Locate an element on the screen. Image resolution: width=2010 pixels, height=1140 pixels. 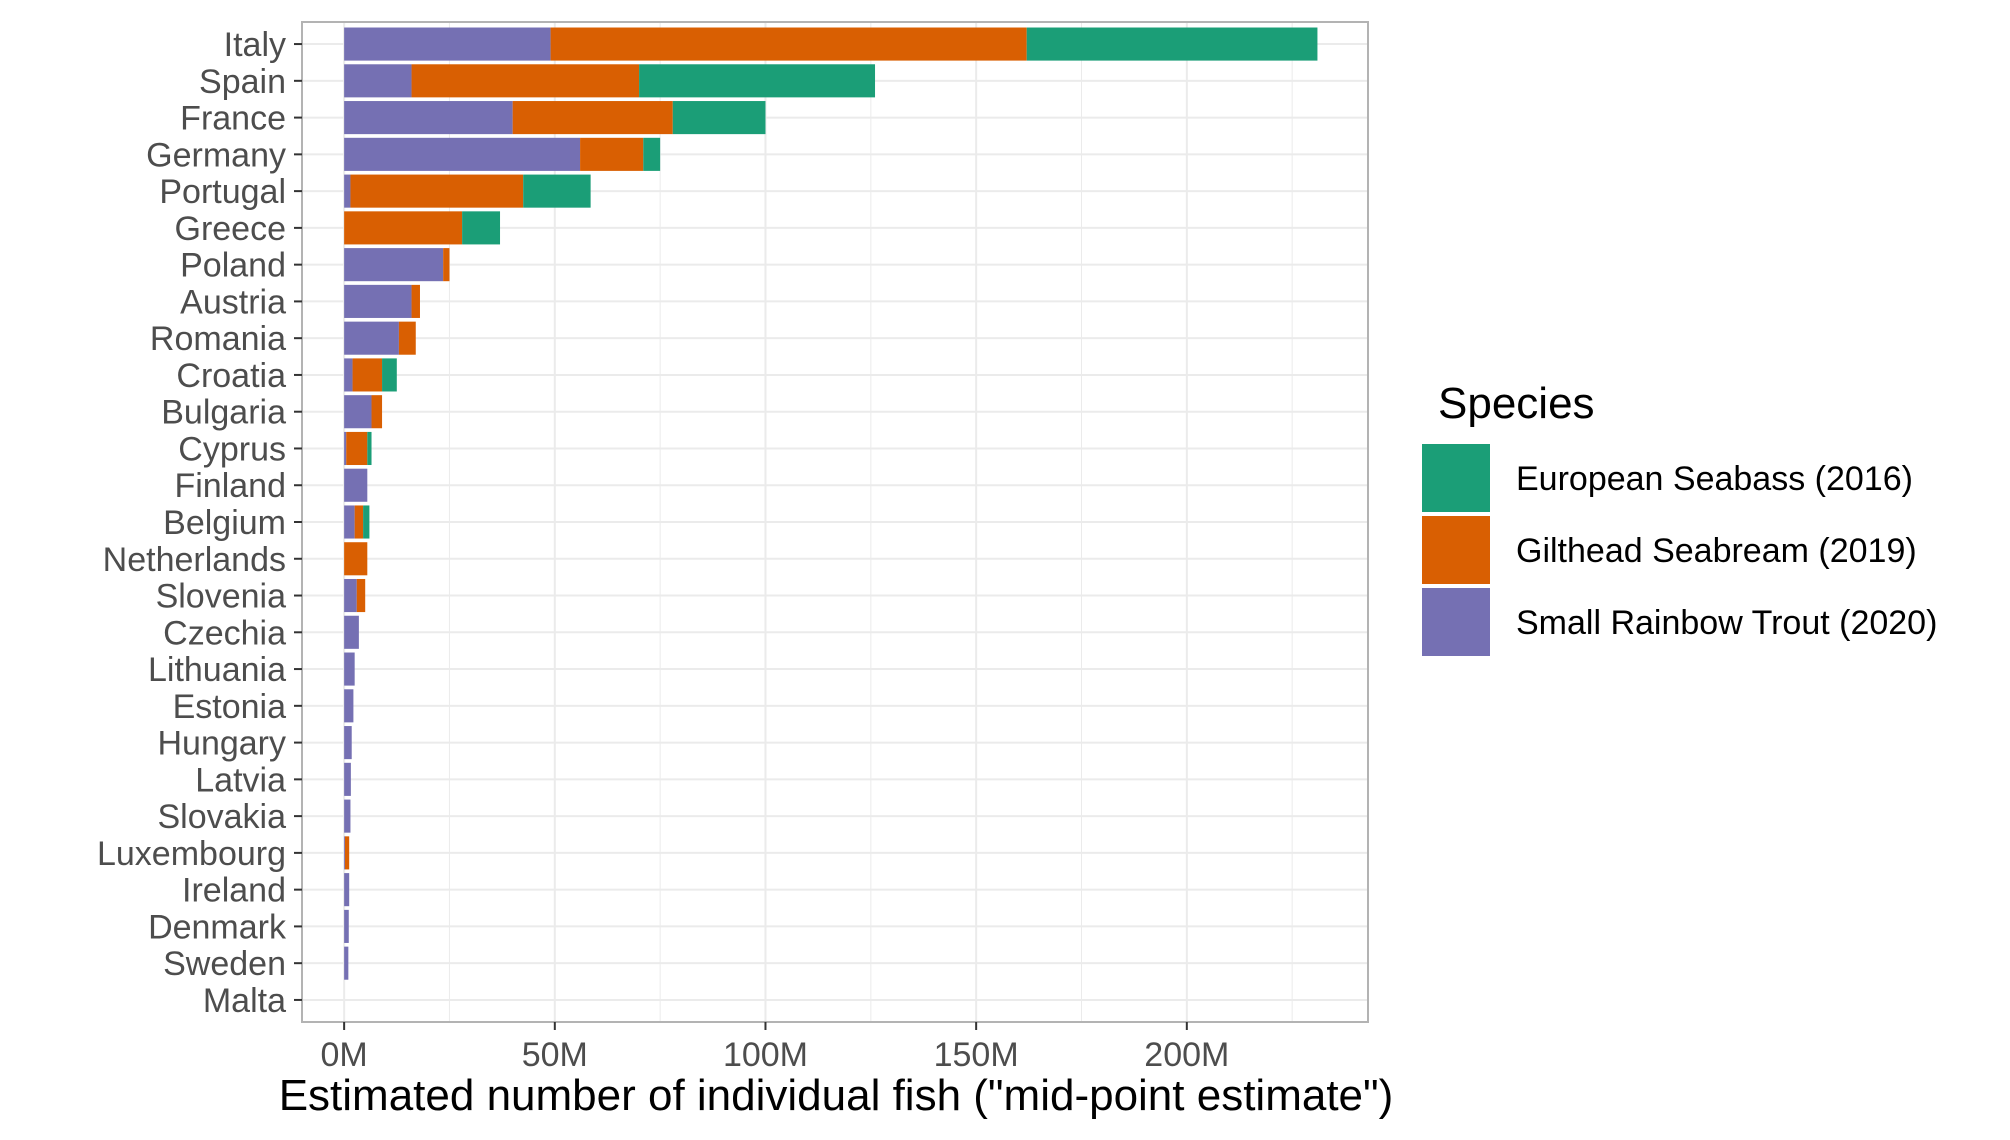
y-tick-label: Slovakia is located at coordinates (221, 817).